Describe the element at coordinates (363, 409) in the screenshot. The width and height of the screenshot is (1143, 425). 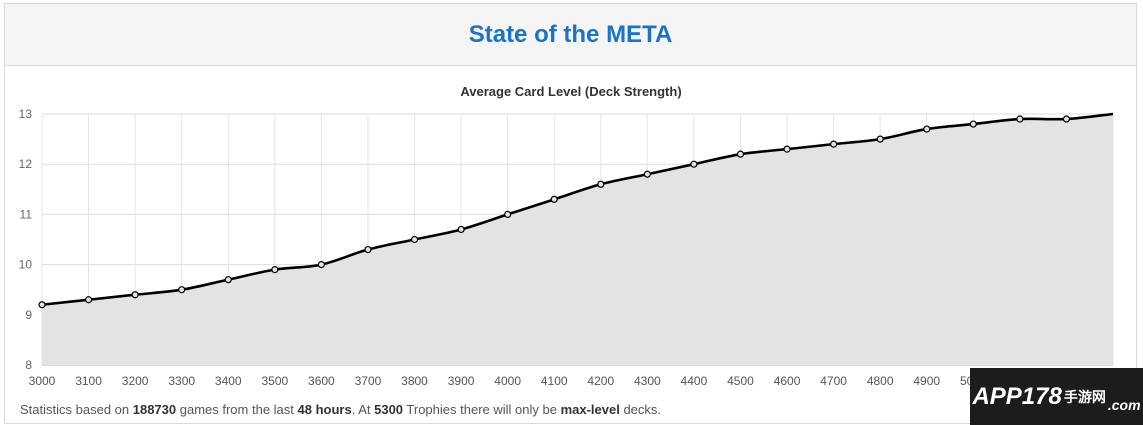
I see `footer-mid2: . At` at that location.